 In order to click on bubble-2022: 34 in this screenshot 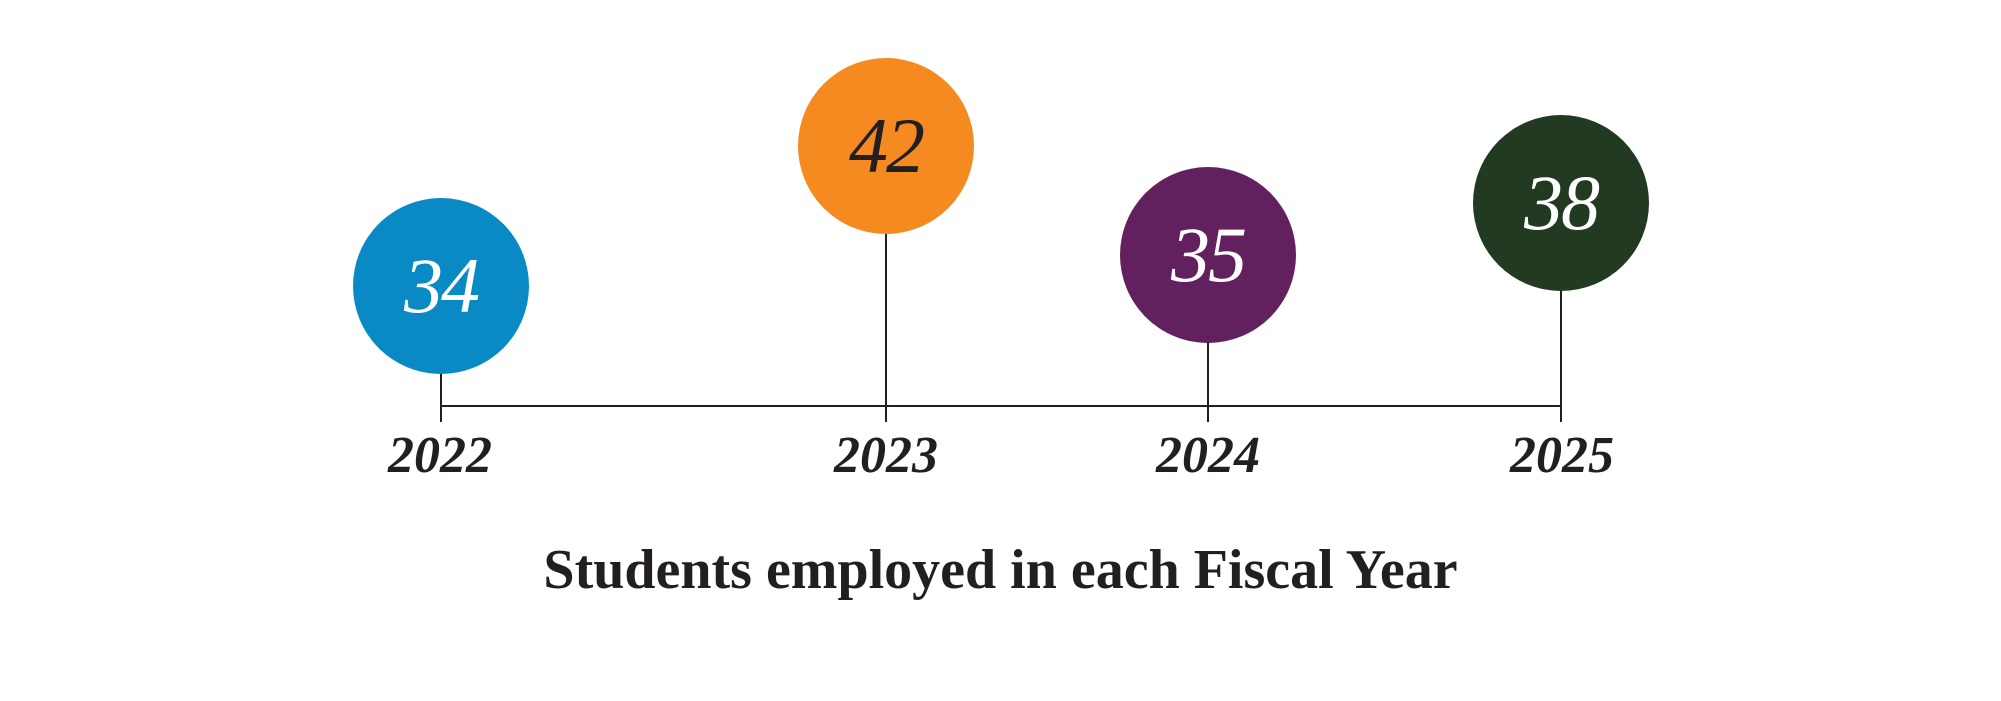, I will do `click(441, 286)`.